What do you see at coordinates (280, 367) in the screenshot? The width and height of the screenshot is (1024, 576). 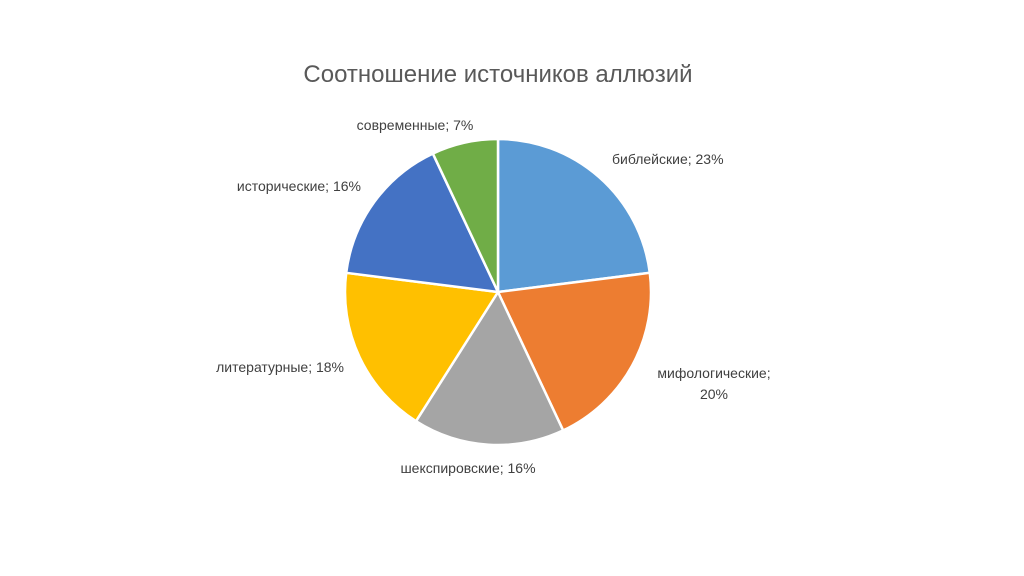 I see `data-label-4: литературные; 18%` at bounding box center [280, 367].